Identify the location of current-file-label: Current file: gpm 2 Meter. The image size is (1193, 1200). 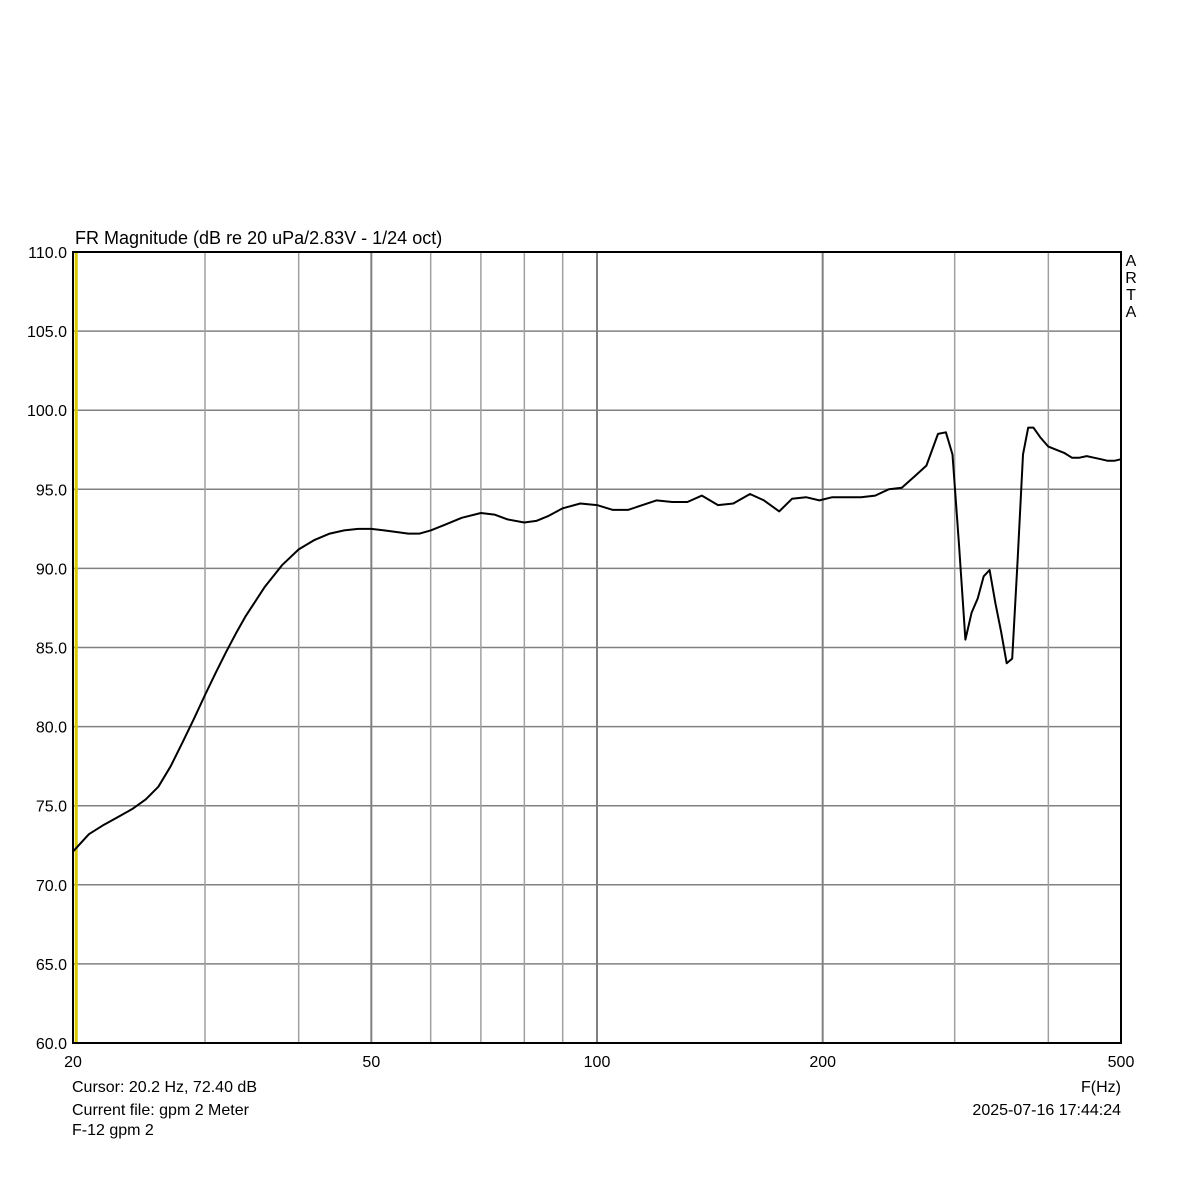
(161, 1110).